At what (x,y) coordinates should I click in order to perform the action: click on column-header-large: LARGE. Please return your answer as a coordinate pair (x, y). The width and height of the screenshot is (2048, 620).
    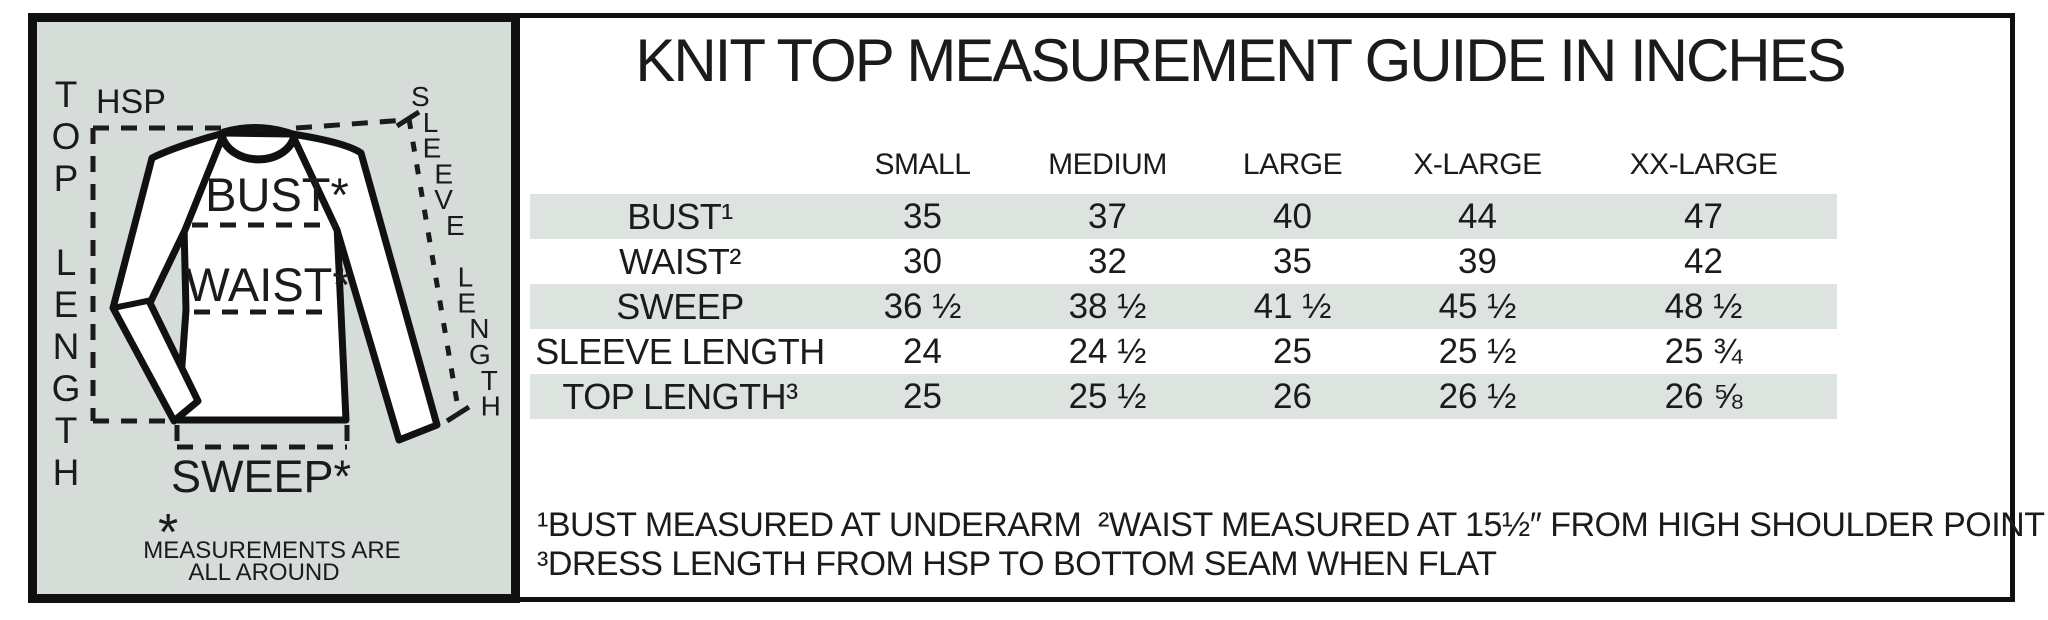
    Looking at the image, I should click on (1292, 164).